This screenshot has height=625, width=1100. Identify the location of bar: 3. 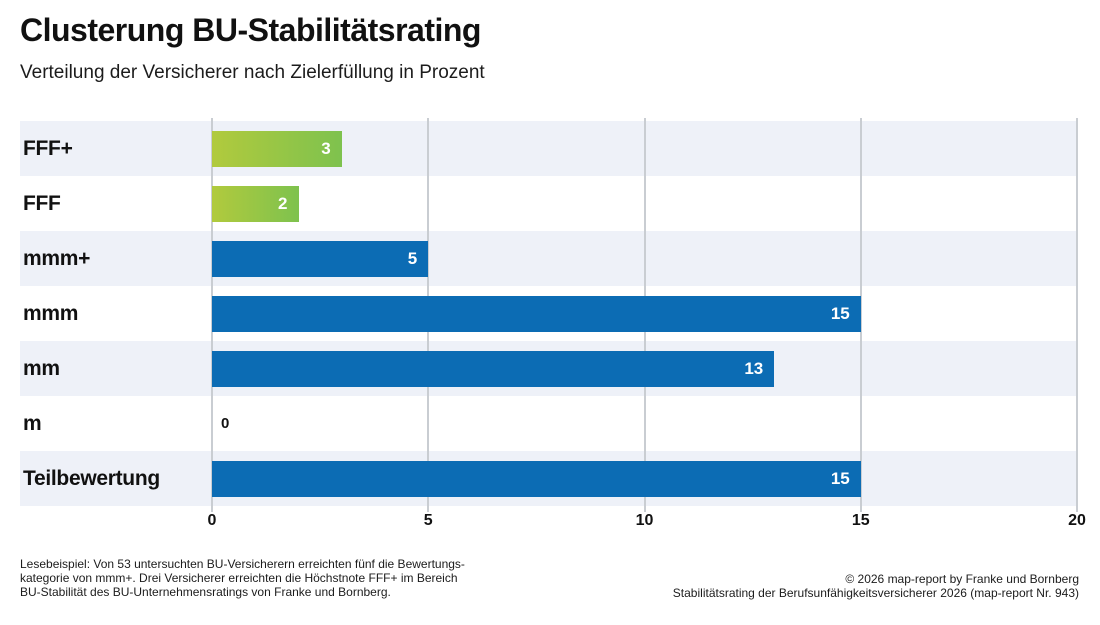
(277, 148).